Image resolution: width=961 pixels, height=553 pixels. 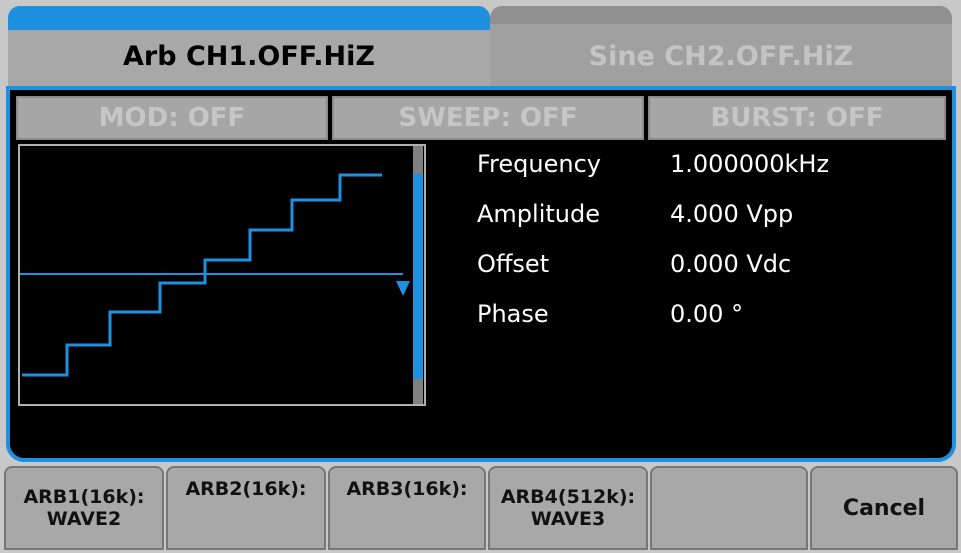 What do you see at coordinates (568, 519) in the screenshot?
I see `softkey-line: WAVE3` at bounding box center [568, 519].